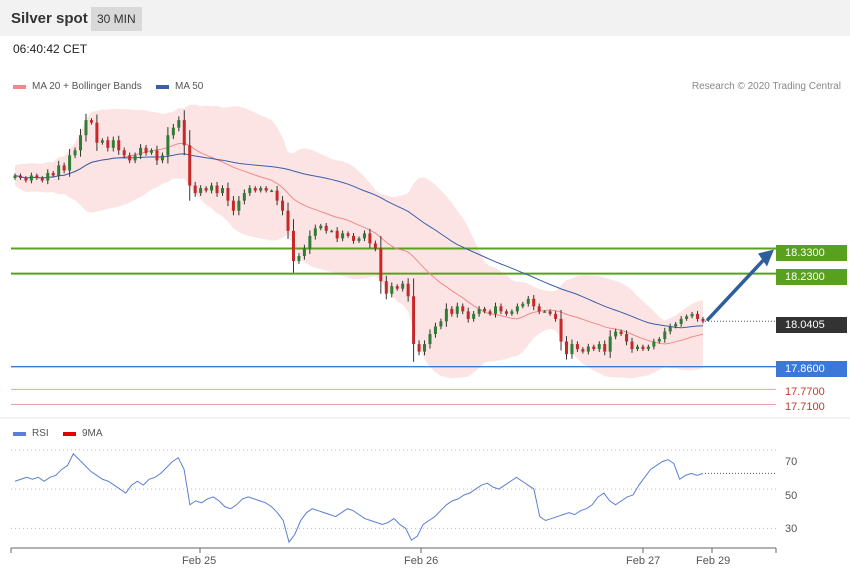  Describe the element at coordinates (791, 462) in the screenshot. I see `rsi-tick-70: 70` at that location.